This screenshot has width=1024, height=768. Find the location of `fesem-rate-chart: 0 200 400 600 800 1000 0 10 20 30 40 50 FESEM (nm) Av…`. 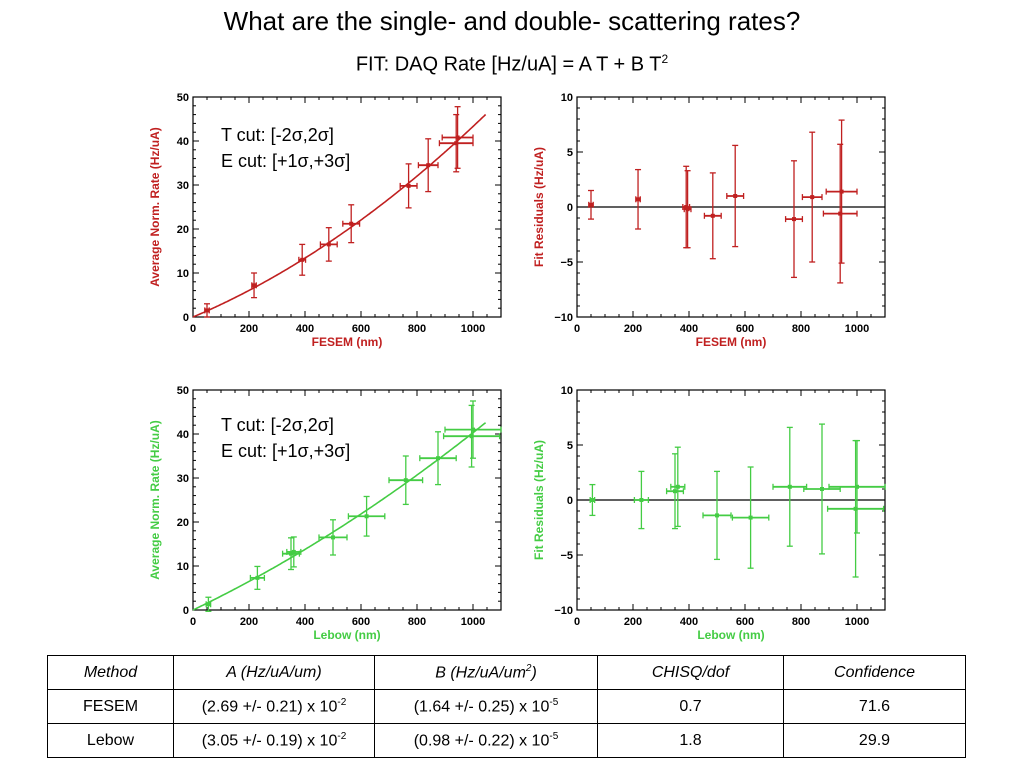

fesem-rate-chart: 0 200 400 600 800 1000 0 10 20 30 40 50 FESEM (nm) Av… is located at coordinates (325, 220).